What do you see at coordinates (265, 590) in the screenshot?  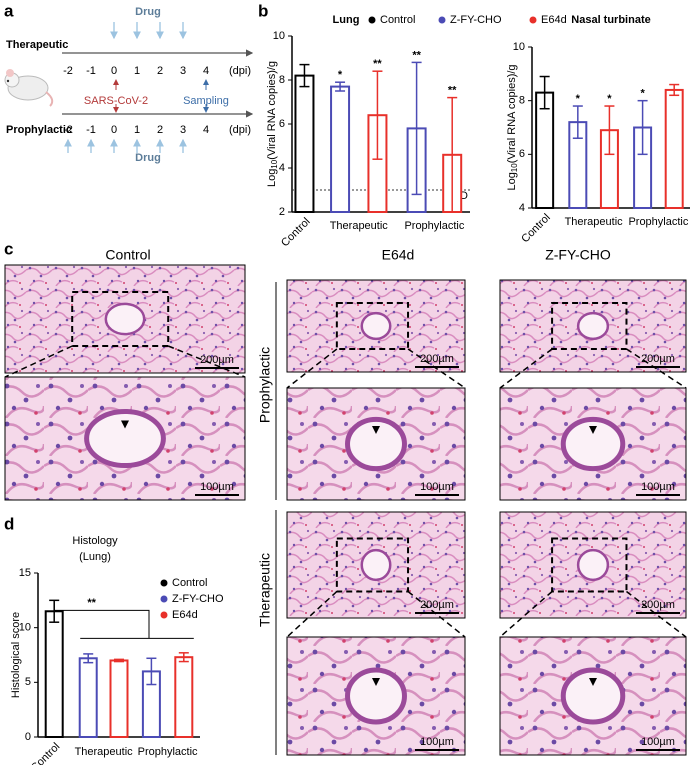 I see `row-label: Therapeutic` at bounding box center [265, 590].